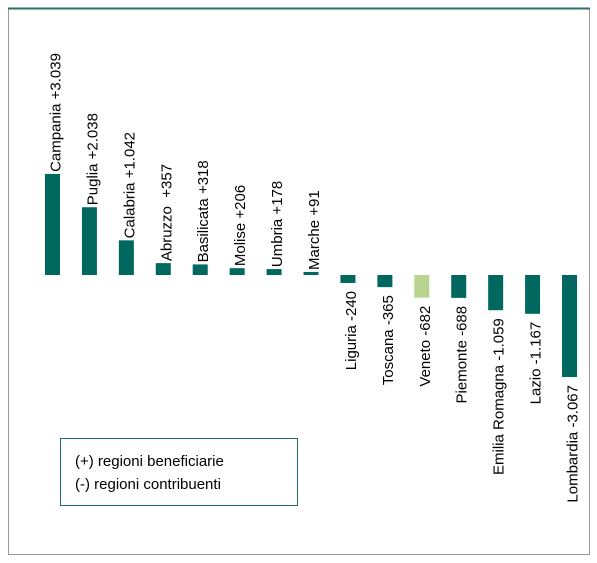 This screenshot has height=563, width=597. What do you see at coordinates (148, 484) in the screenshot?
I see `annotation: (-) regioni contribuenti` at bounding box center [148, 484].